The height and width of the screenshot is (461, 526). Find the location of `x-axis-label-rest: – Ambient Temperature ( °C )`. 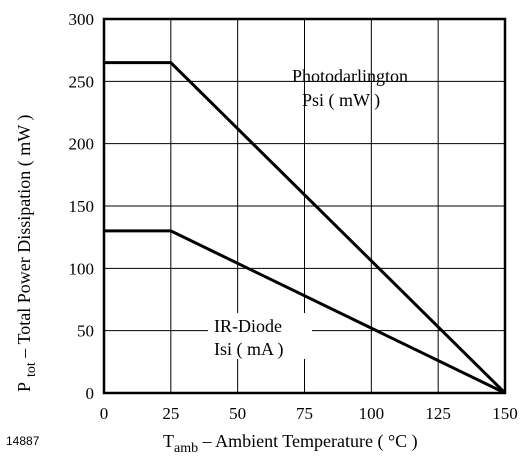

x-axis-label-rest: – Ambient Temperature ( °C ) is located at coordinates (308, 441).